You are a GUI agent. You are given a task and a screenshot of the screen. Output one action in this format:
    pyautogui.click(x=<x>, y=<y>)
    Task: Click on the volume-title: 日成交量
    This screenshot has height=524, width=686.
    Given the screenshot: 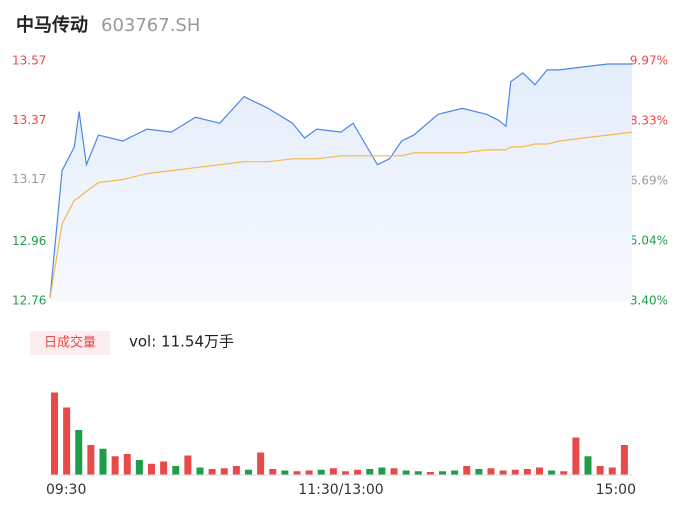 What is the action you would take?
    pyautogui.click(x=70, y=343)
    